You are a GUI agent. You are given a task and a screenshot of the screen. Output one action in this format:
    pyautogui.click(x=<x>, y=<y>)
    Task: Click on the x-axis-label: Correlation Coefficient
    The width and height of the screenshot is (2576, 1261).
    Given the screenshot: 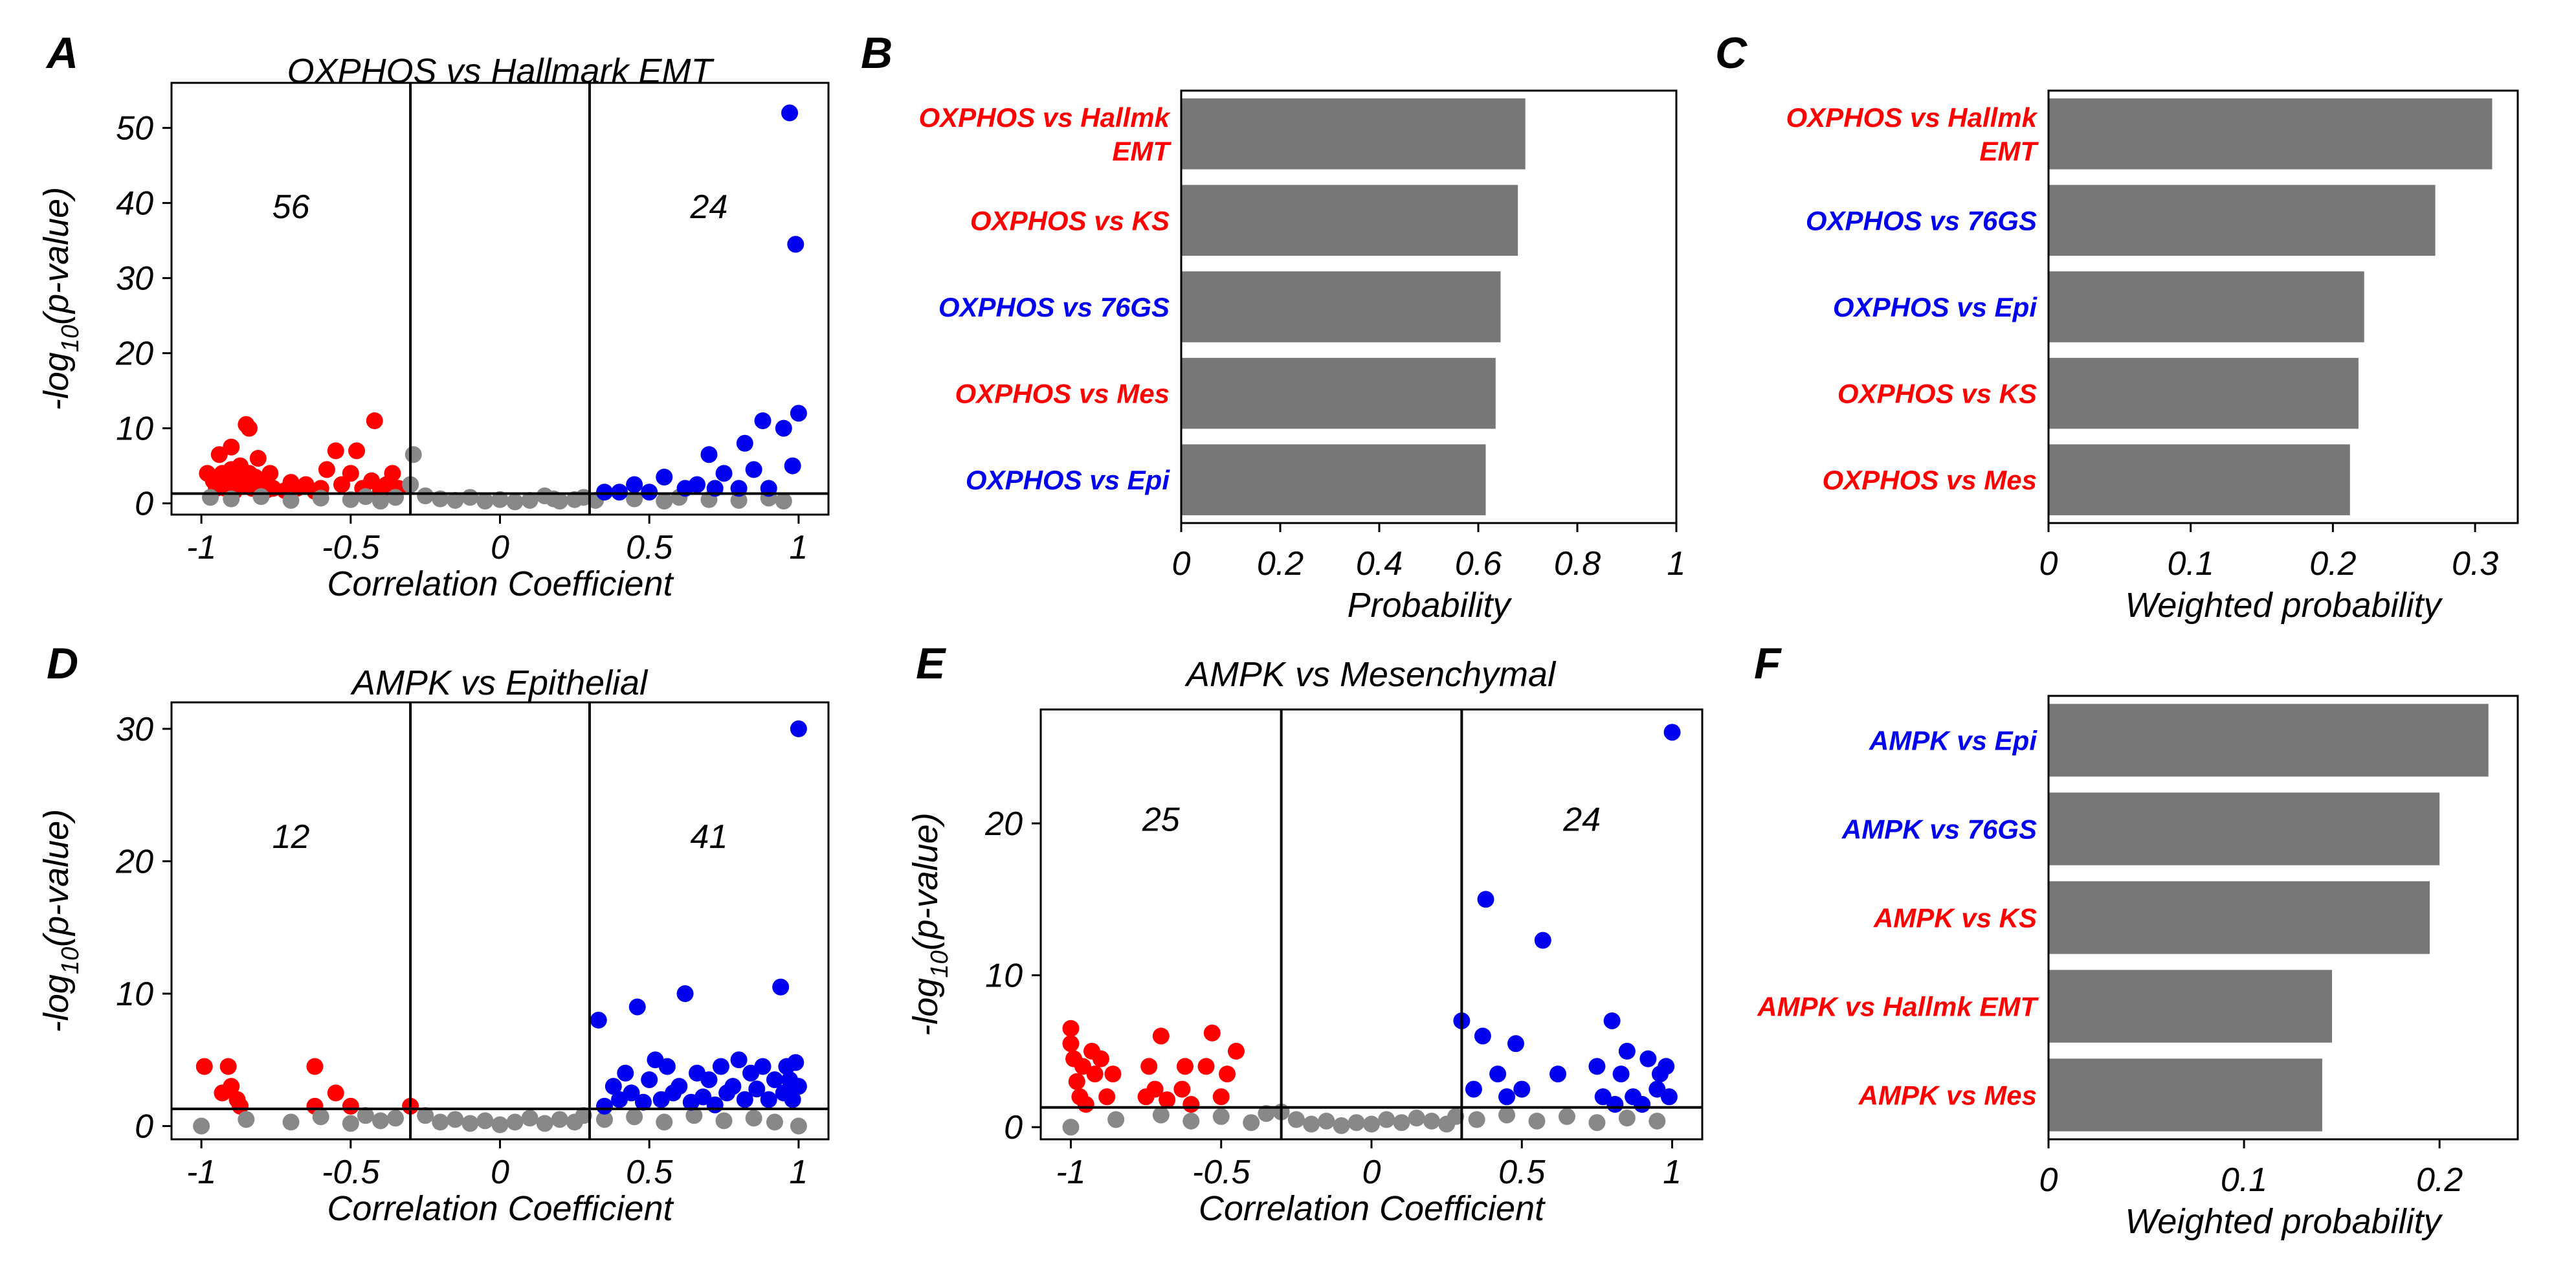 What is the action you would take?
    pyautogui.click(x=1372, y=1209)
    